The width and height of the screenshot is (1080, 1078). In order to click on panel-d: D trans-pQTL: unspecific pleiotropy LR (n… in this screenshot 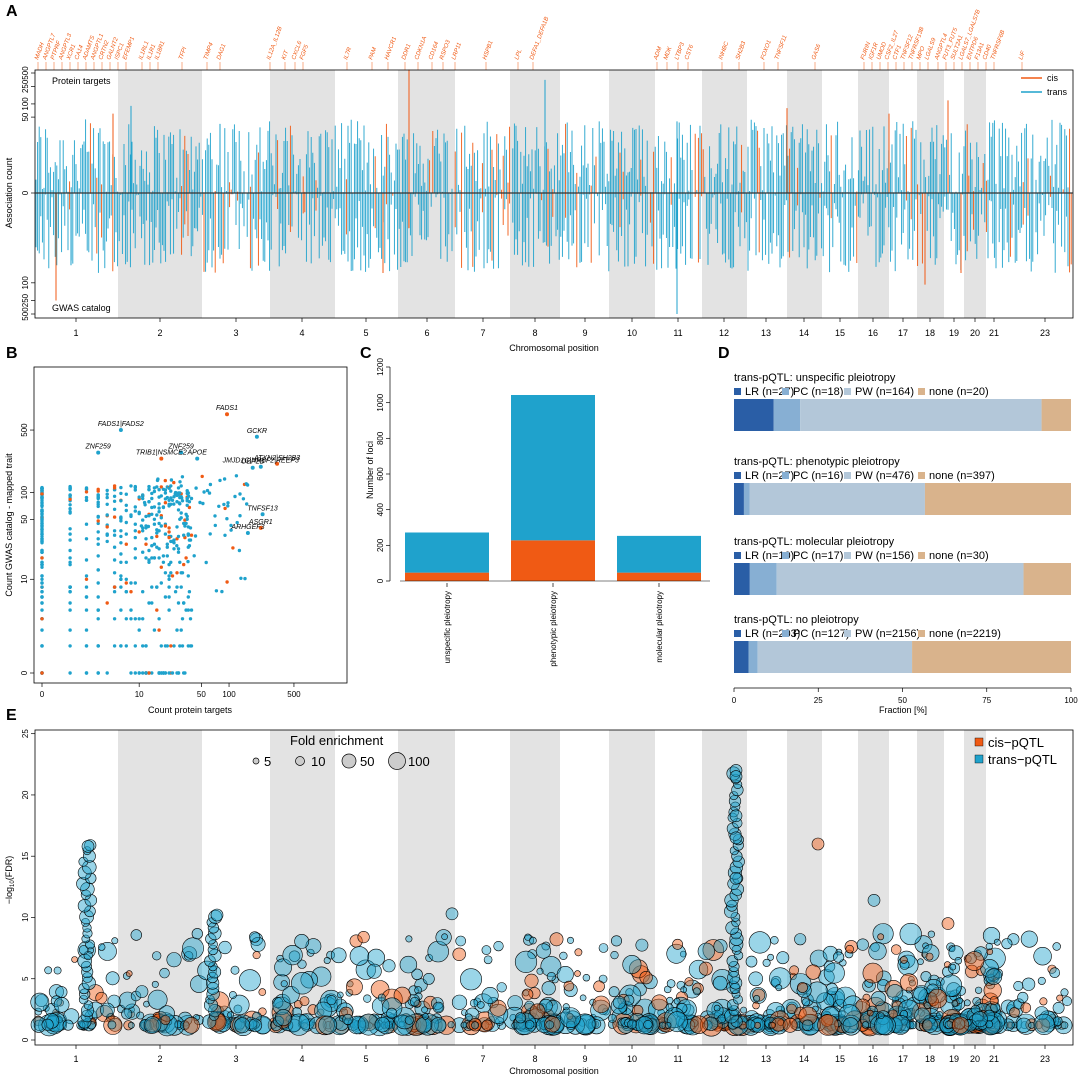, I will do `click(898, 530)`.